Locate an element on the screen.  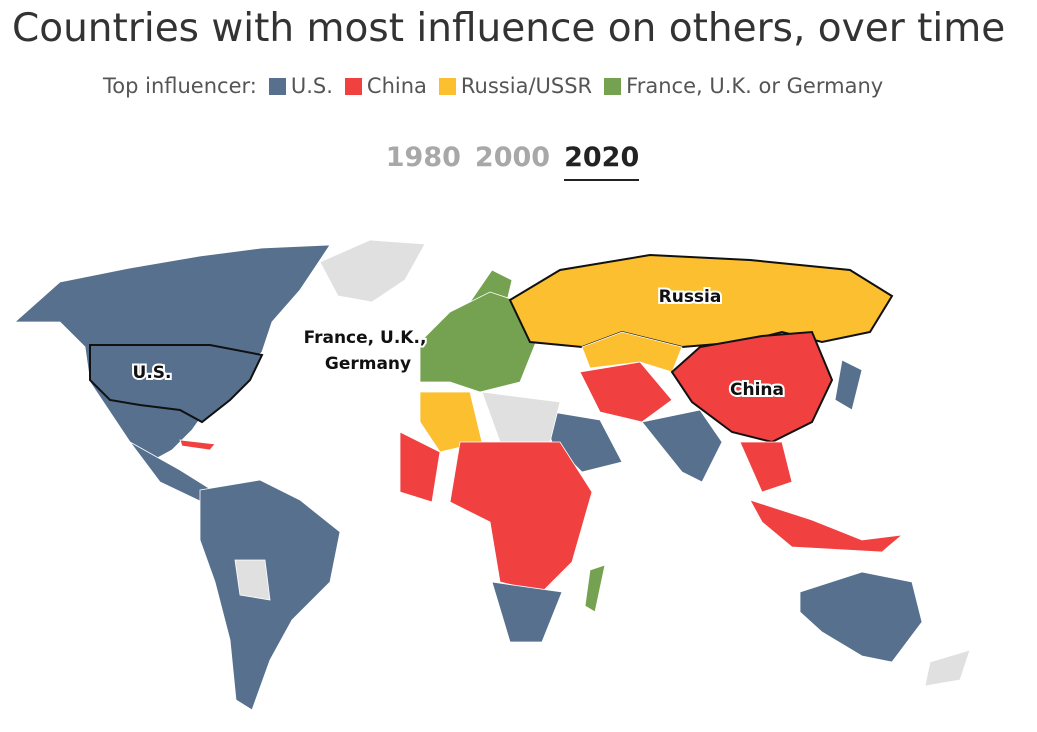
map-label: U.S. is located at coordinates (152, 373).